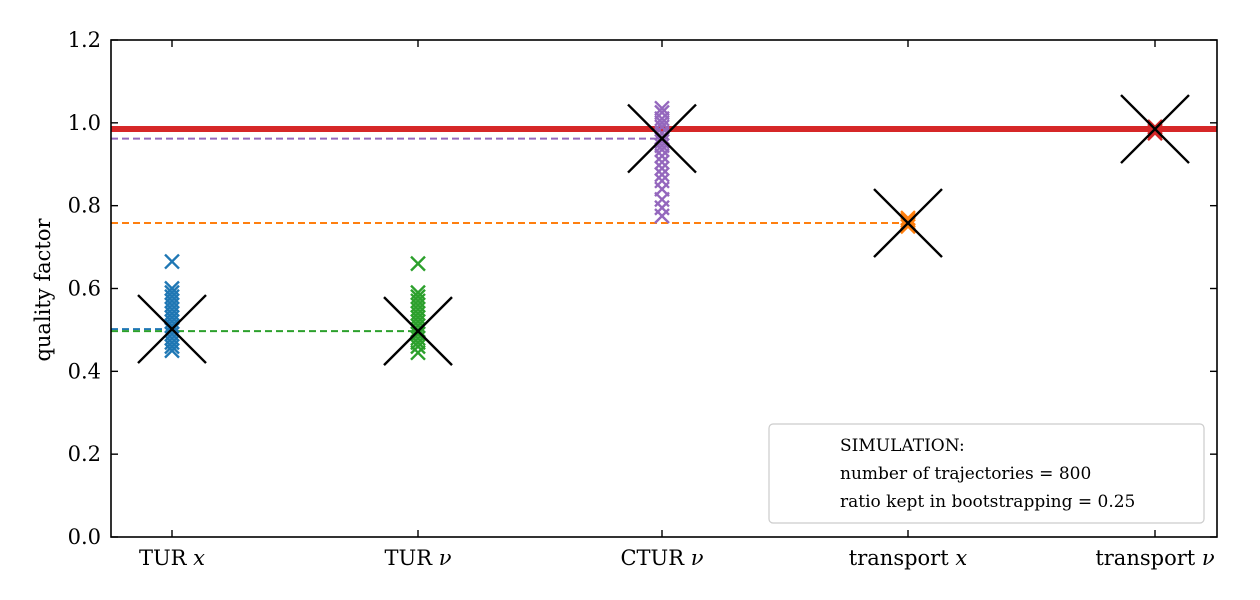 This screenshot has height=600, width=1260. I want to click on x-tick-label-text-5: transport, so click(1148, 558).